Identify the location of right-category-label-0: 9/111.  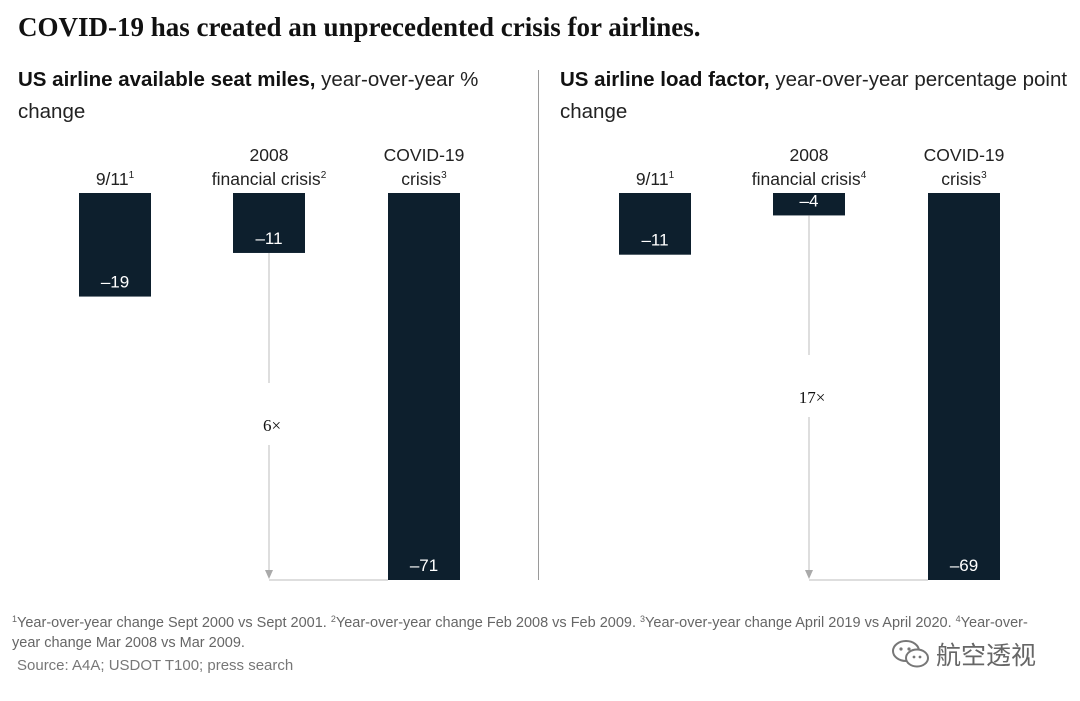
(655, 179).